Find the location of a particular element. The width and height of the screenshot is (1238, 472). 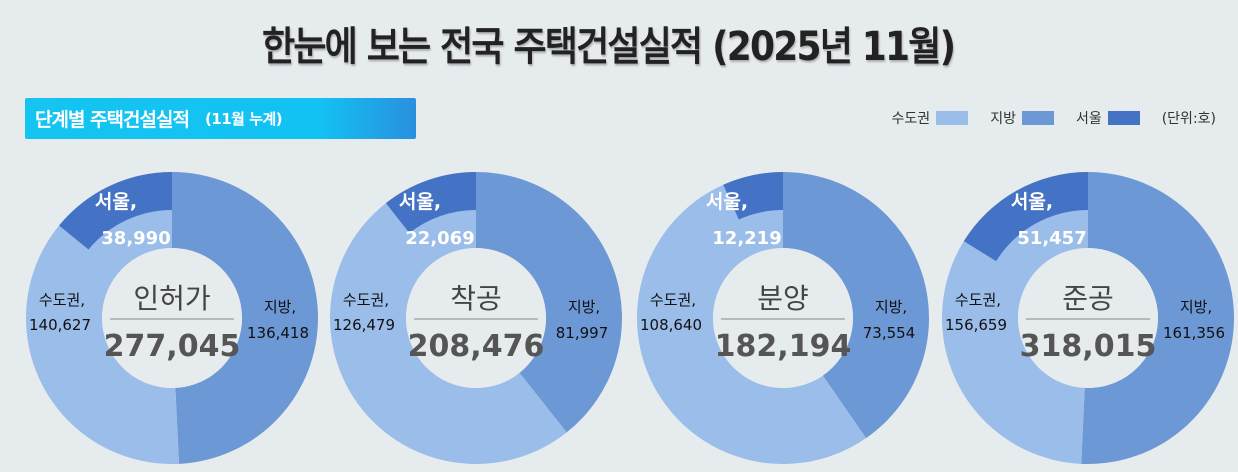

legend-swatch-capital-area is located at coordinates (952, 118).